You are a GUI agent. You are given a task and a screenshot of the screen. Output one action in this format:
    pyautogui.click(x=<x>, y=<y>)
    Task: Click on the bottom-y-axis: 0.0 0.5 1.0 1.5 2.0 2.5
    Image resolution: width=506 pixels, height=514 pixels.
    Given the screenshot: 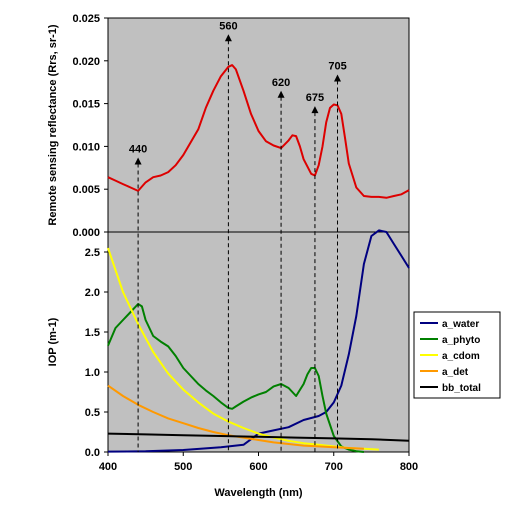 What is the action you would take?
    pyautogui.click(x=96, y=353)
    